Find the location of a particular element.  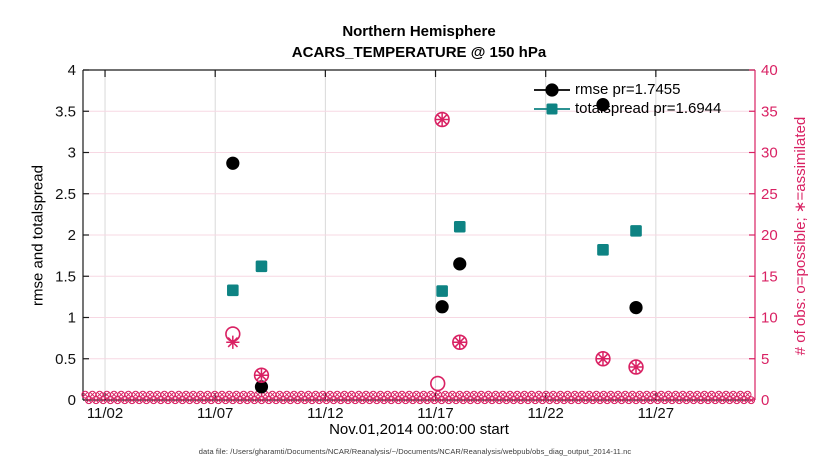

legend-entry-rmse: rmse pr=1.7455 is located at coordinates (626, 89).